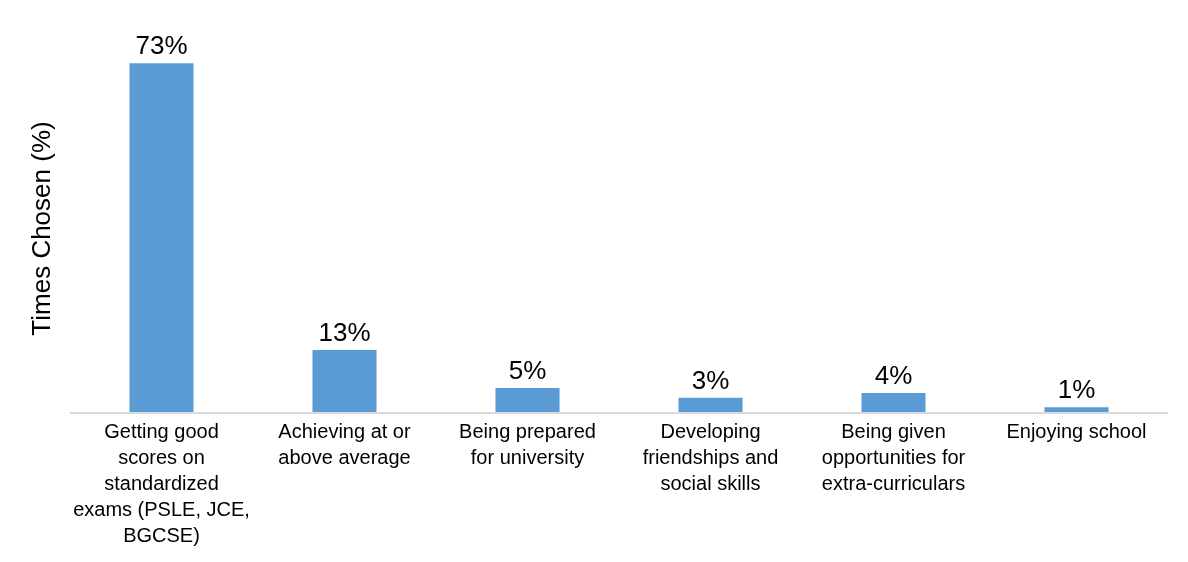  What do you see at coordinates (710, 456) in the screenshot?
I see `x-tick-label: Developing friendships and social skills` at bounding box center [710, 456].